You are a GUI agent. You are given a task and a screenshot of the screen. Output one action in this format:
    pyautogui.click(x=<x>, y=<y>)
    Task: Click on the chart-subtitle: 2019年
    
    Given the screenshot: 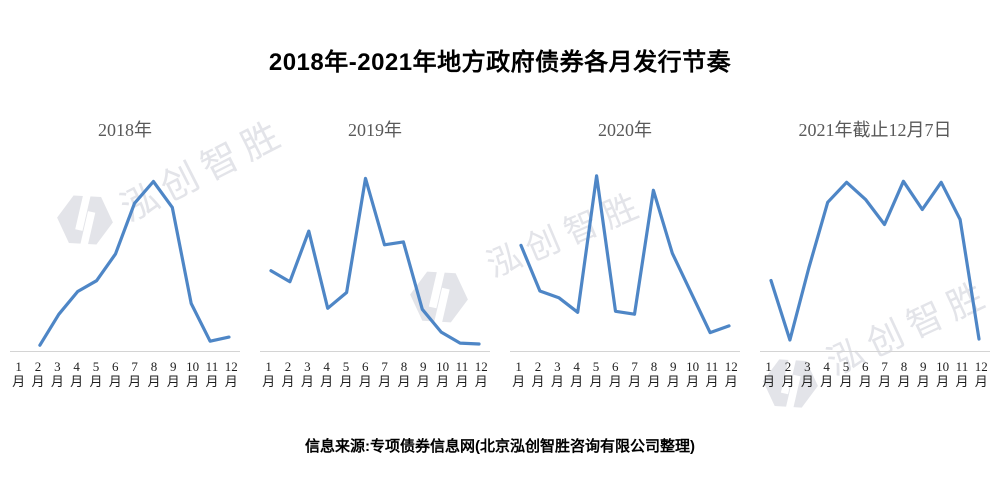 What is the action you would take?
    pyautogui.click(x=375, y=130)
    